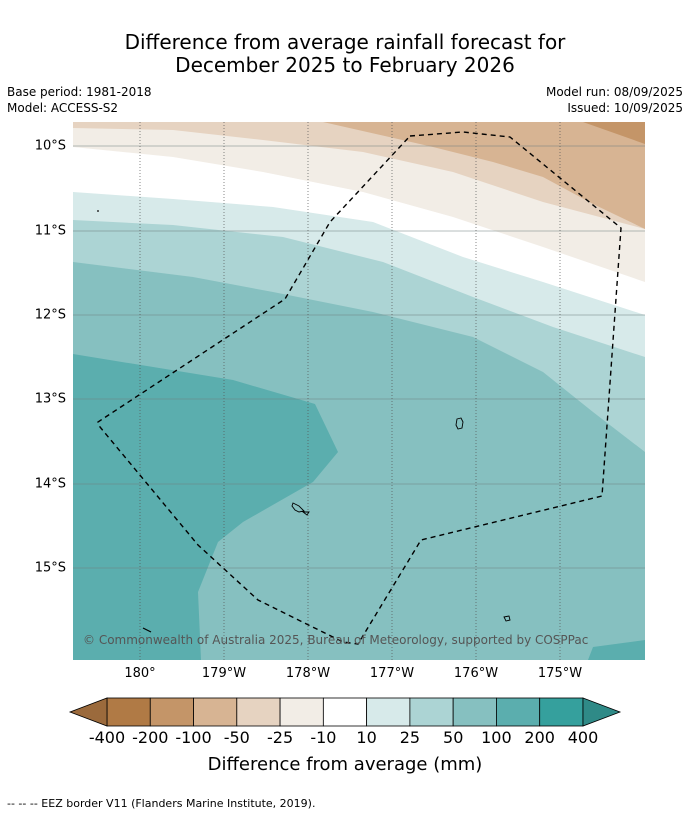 The width and height of the screenshot is (690, 816). I want to click on islet-central, so click(305, 513).